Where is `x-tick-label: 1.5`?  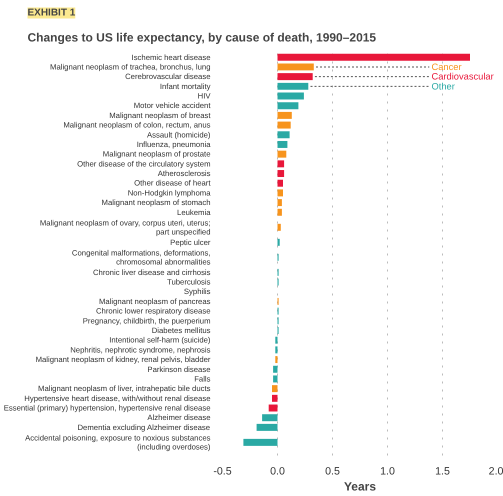 x-tick-label: 1.5 is located at coordinates (442, 472).